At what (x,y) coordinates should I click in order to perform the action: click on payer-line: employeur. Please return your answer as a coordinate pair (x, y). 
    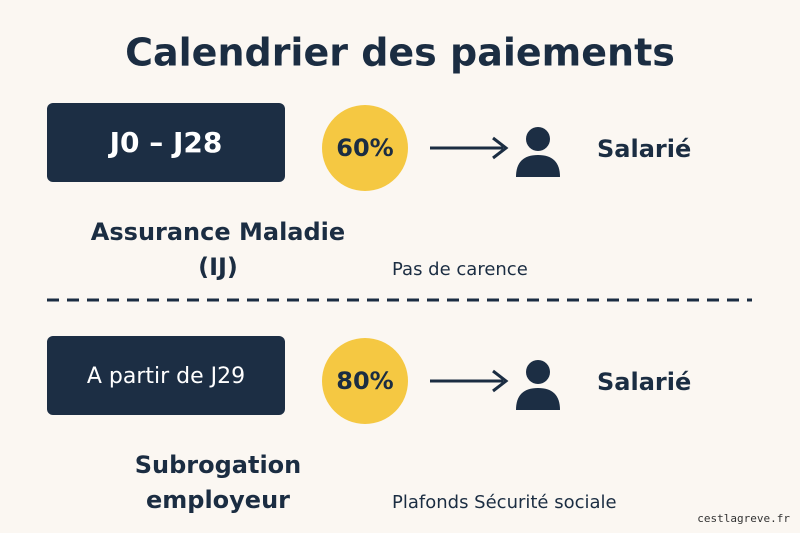
    Looking at the image, I should click on (218, 500).